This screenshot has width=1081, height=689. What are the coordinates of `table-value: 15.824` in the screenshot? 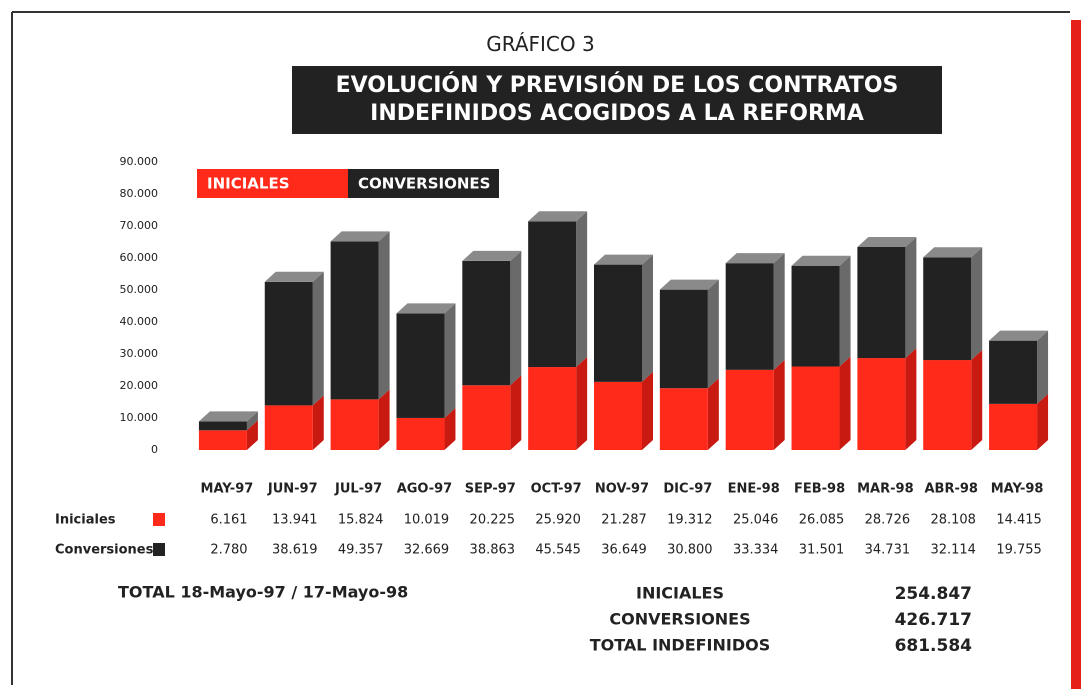 It's located at (361, 520).